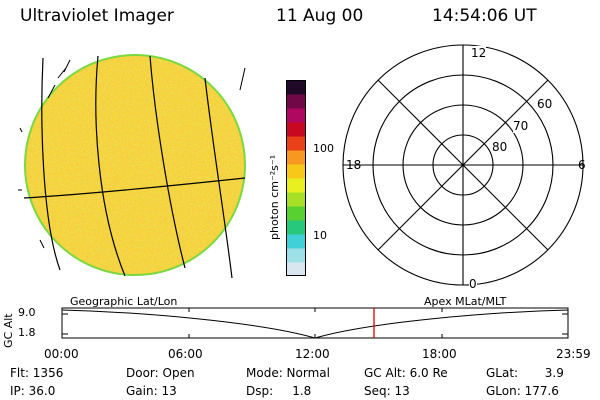  What do you see at coordinates (573, 354) in the screenshot?
I see `time-tick-2359: 23:59` at bounding box center [573, 354].